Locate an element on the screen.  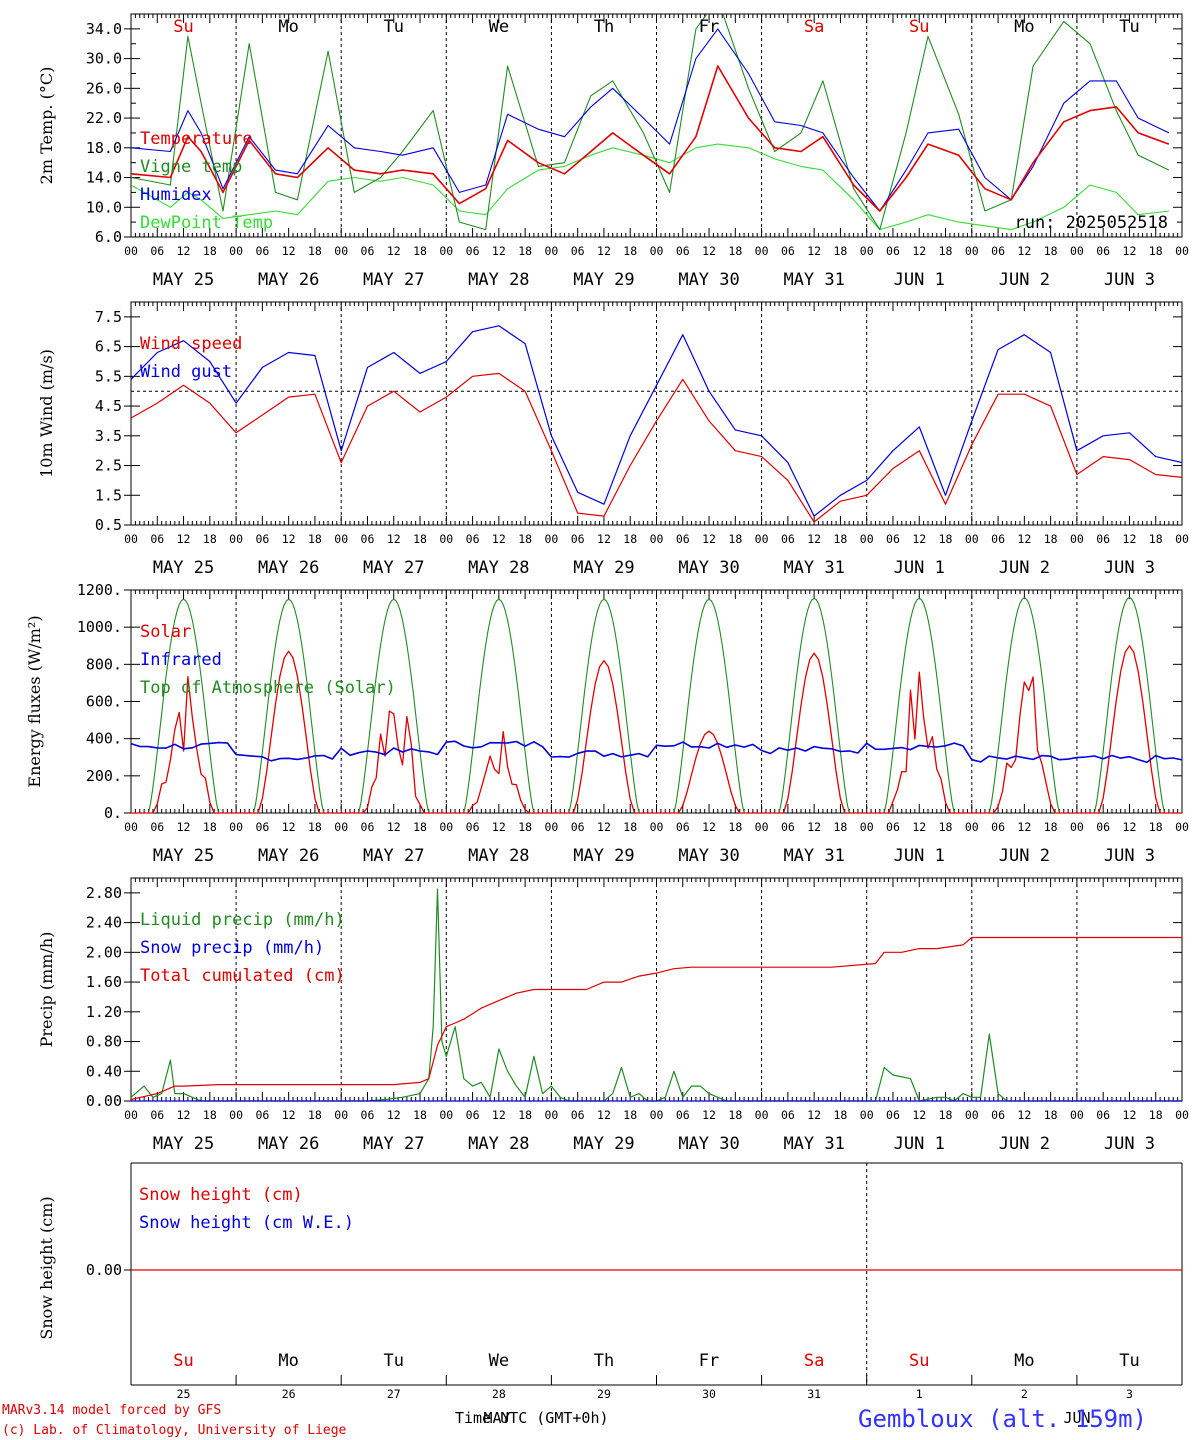
bottom-day-number: 30 is located at coordinates (709, 1394).